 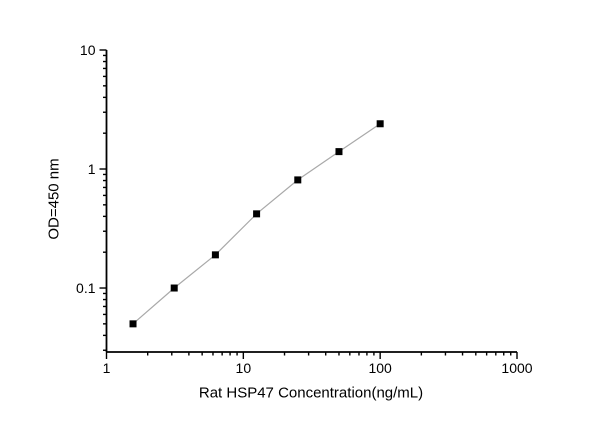 What do you see at coordinates (244, 368) in the screenshot?
I see `x-tick-label: 10` at bounding box center [244, 368].